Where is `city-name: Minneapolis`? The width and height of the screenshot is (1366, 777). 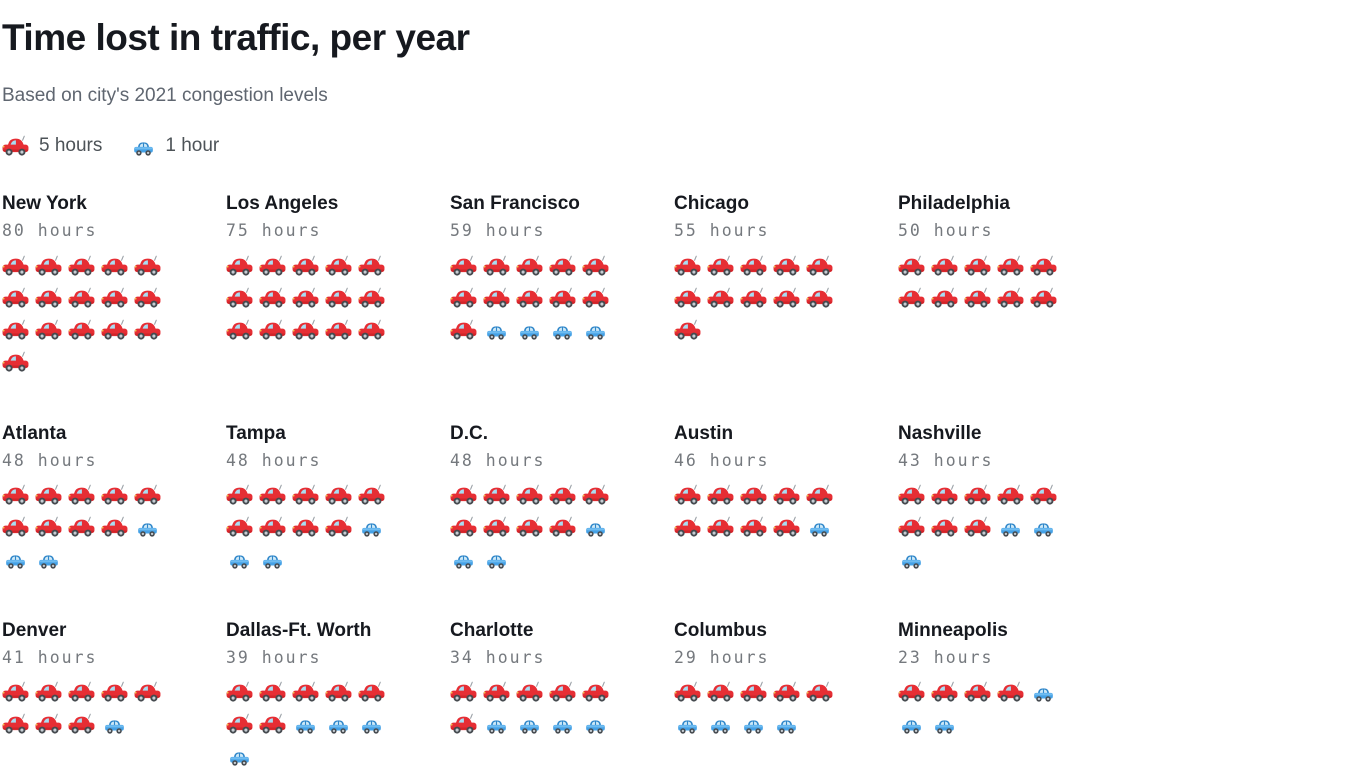 city-name: Minneapolis is located at coordinates (953, 631).